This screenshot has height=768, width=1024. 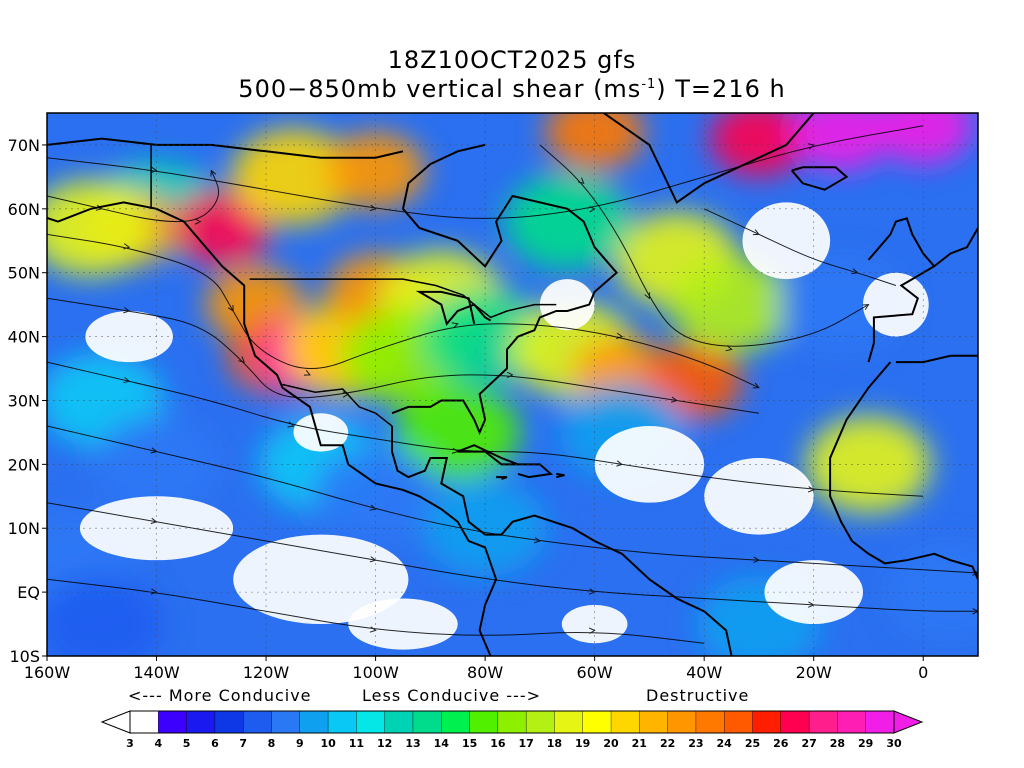 I want to click on subtitle-text: 500−850mb vertical shear (ms, so click(x=440, y=89).